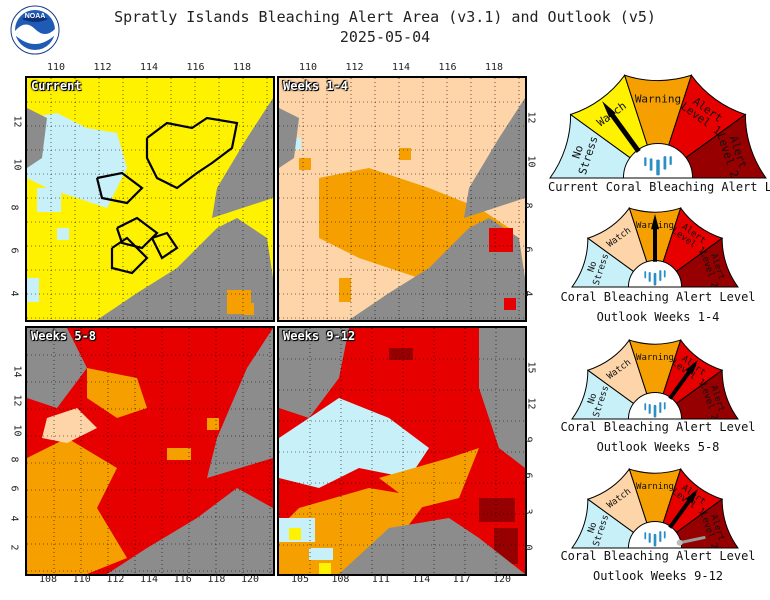  Describe the element at coordinates (692, 540) in the screenshot. I see `gauge-secondary-needle` at that location.